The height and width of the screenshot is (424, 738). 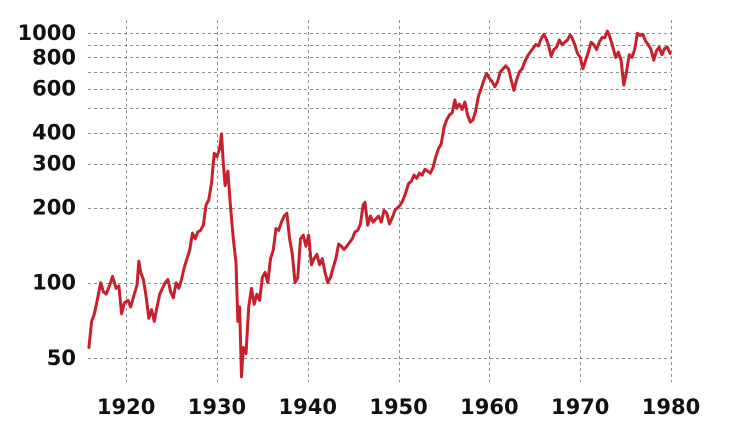 What do you see at coordinates (54, 133) in the screenshot?
I see `y-tick-label: 400` at bounding box center [54, 133].